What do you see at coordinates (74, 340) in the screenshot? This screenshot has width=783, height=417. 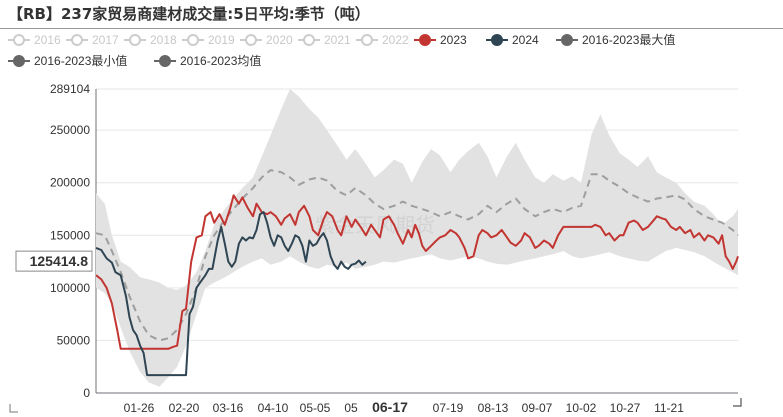 I see `y-tick-label: 50000` at bounding box center [74, 340].